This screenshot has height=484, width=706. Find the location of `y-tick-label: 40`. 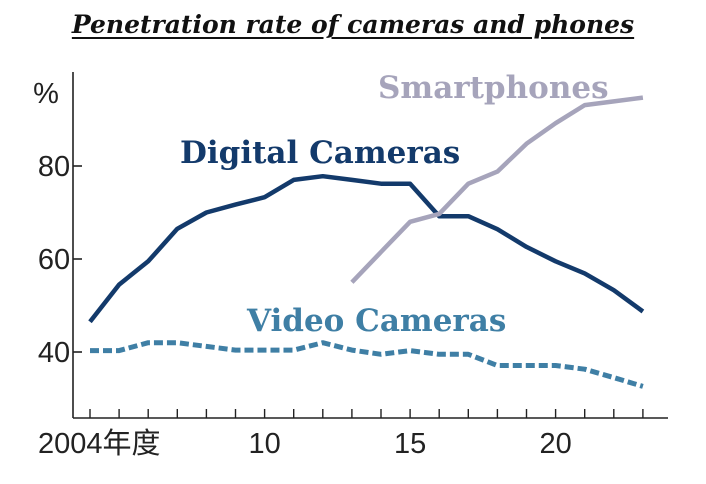

y-tick-label: 40 is located at coordinates (54, 353).